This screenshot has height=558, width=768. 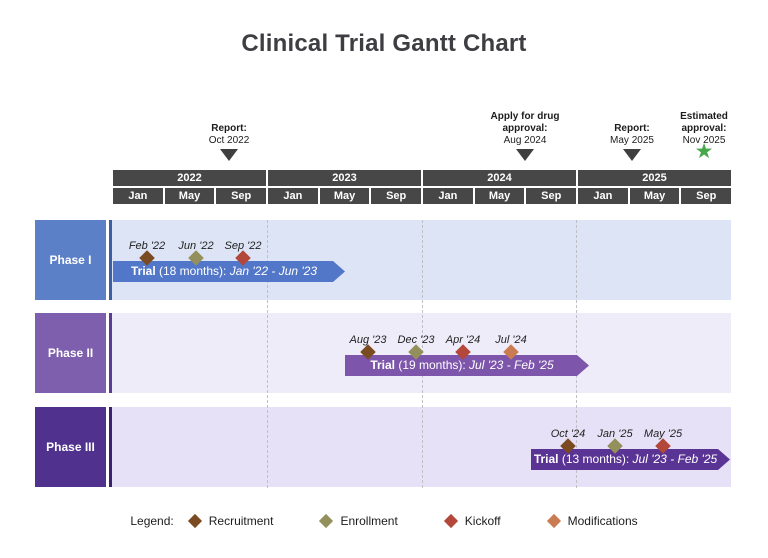 What do you see at coordinates (344, 178) in the screenshot?
I see `year-cell: 2023` at bounding box center [344, 178].